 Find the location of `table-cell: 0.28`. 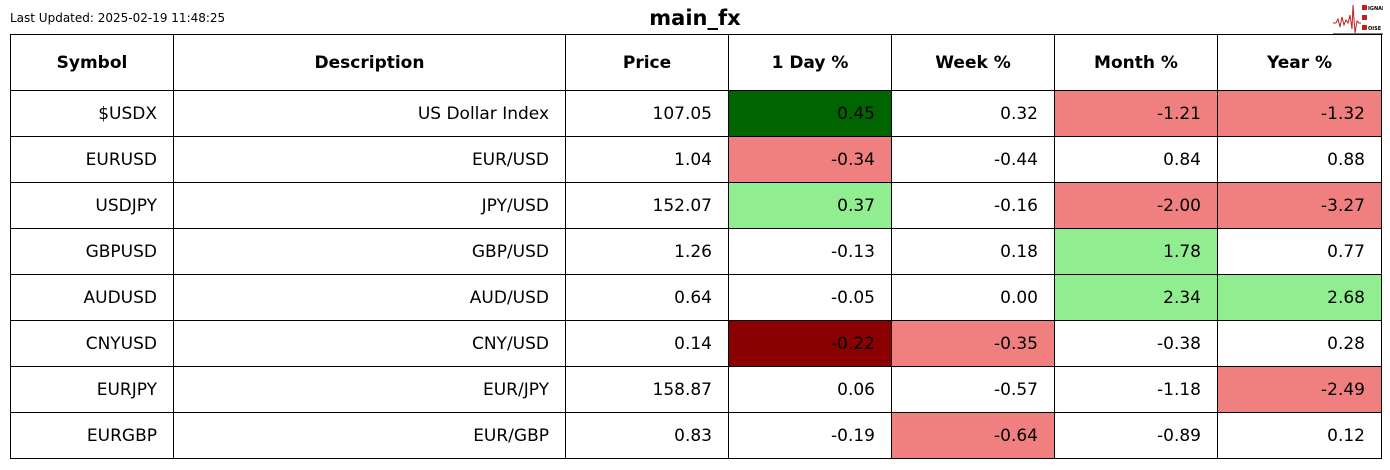

table-cell: 0.28 is located at coordinates (1299, 343).